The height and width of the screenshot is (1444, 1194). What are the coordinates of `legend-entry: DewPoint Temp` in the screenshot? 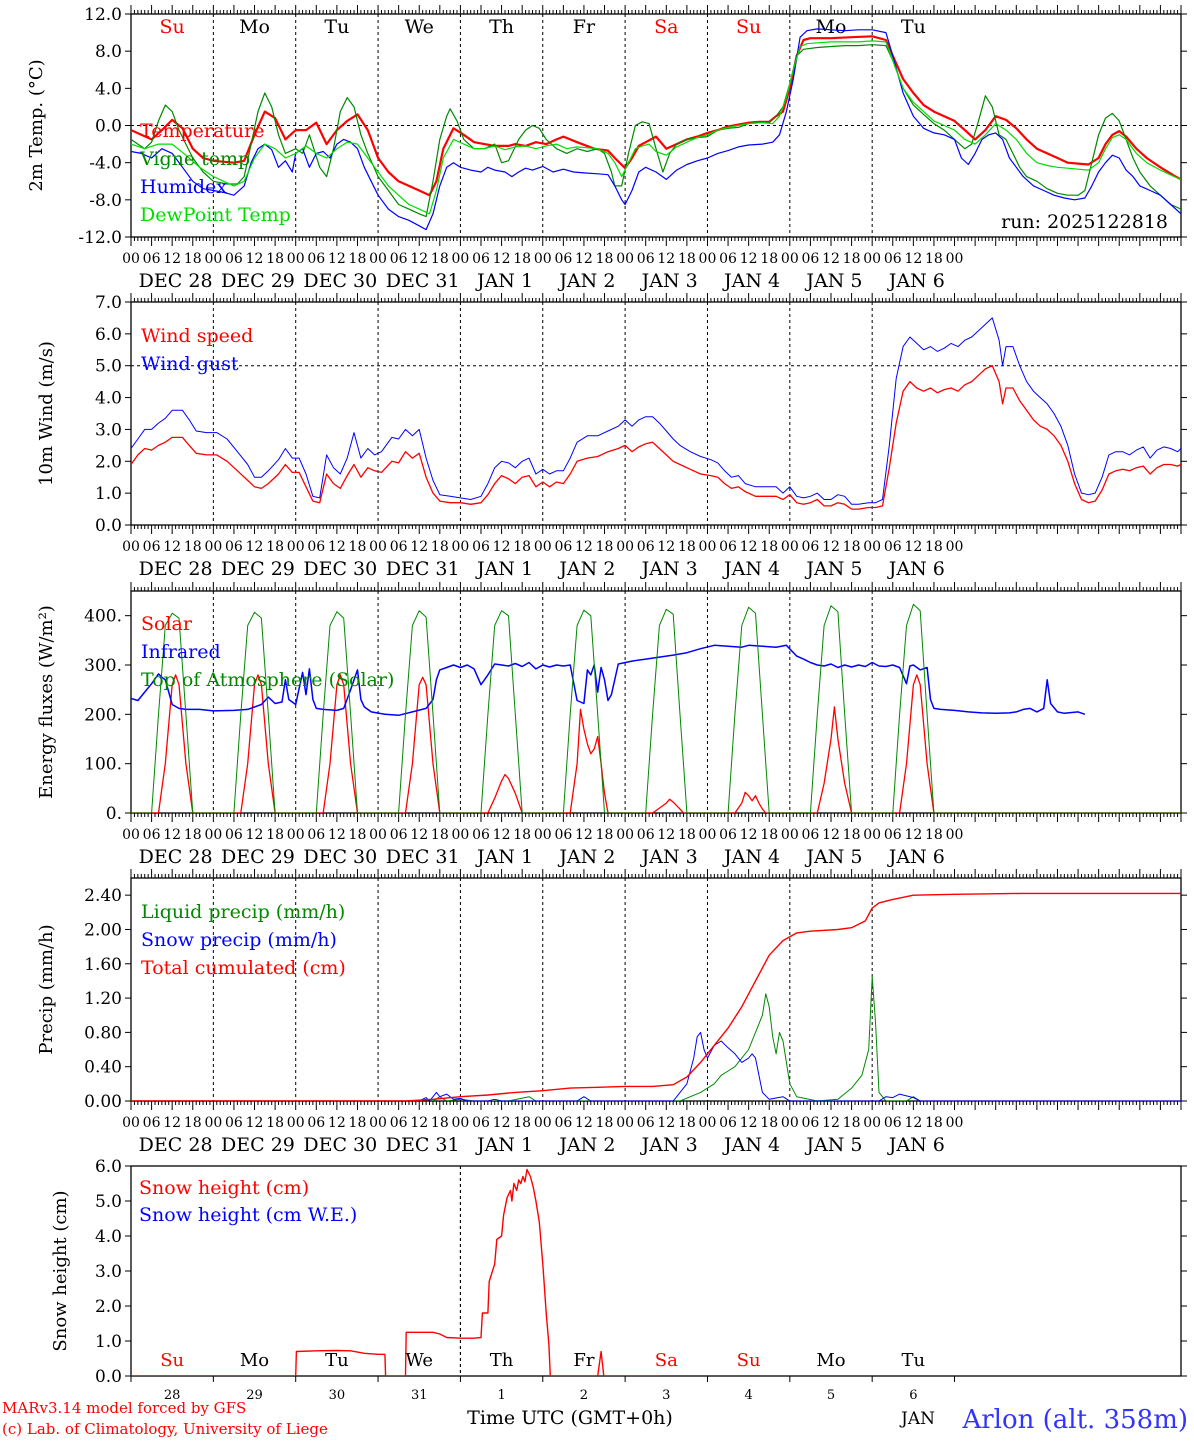 It's located at (215, 215).